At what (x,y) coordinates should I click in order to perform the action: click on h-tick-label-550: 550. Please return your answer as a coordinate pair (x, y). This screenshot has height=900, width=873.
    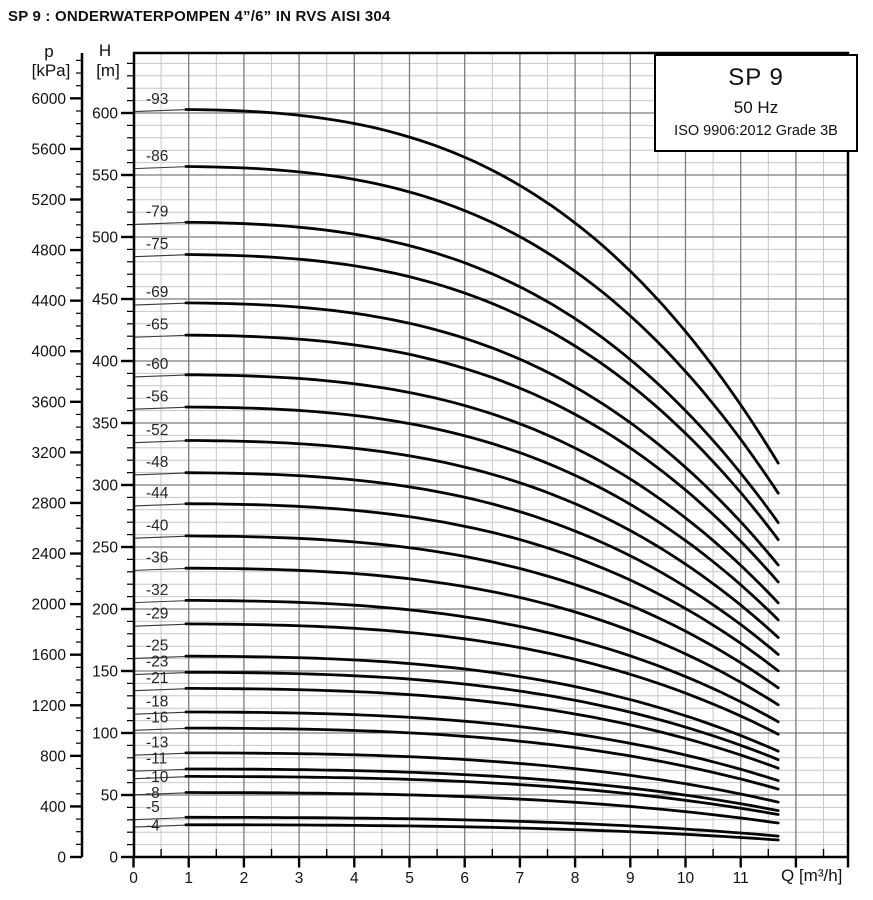
    Looking at the image, I should click on (105, 176).